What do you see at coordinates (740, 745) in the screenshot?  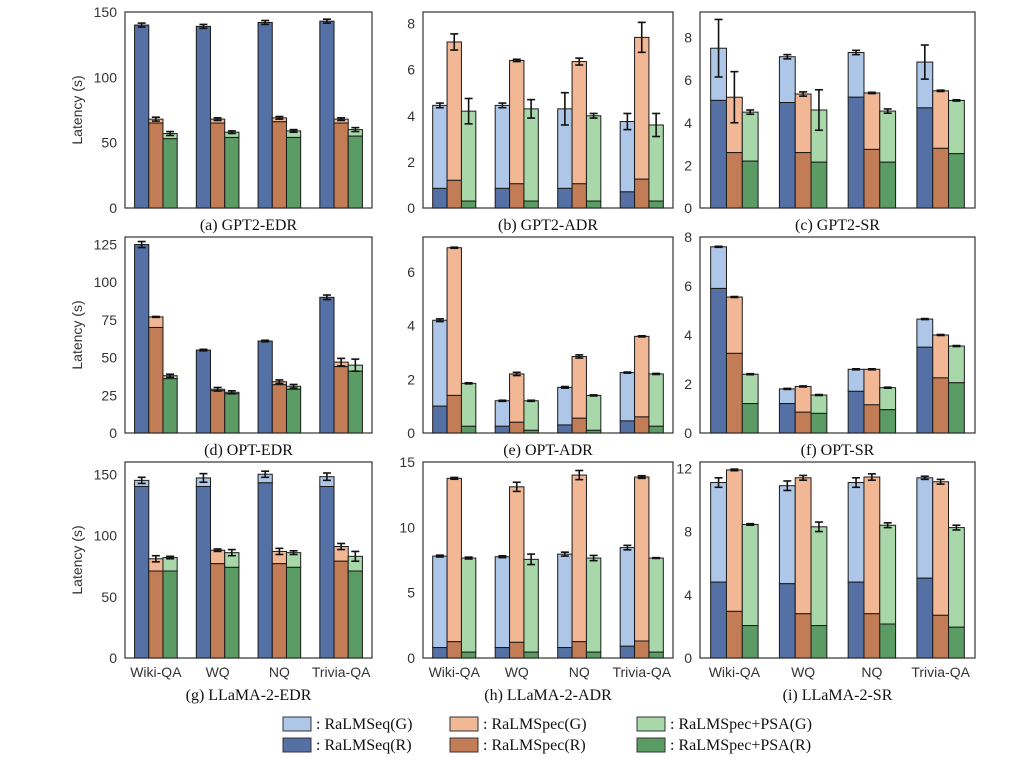 I see `legend-label-psa-r: : RaLMSpec+PSA(R)` at bounding box center [740, 745].